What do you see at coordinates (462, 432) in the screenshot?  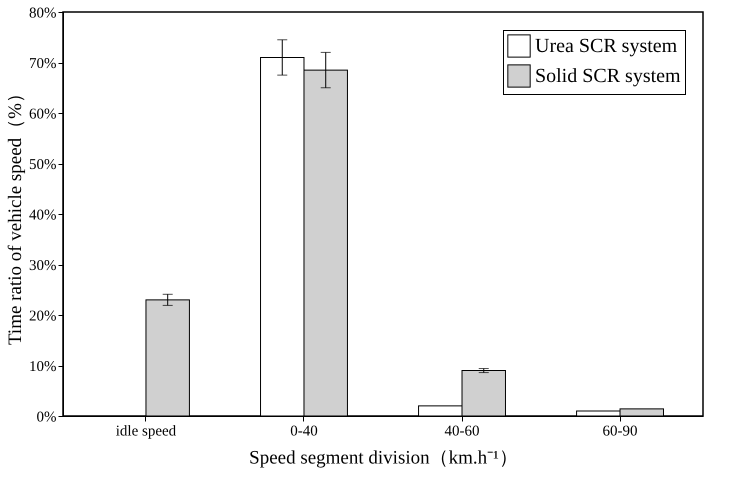 I see `x-tick-label: 40-60` at bounding box center [462, 432].